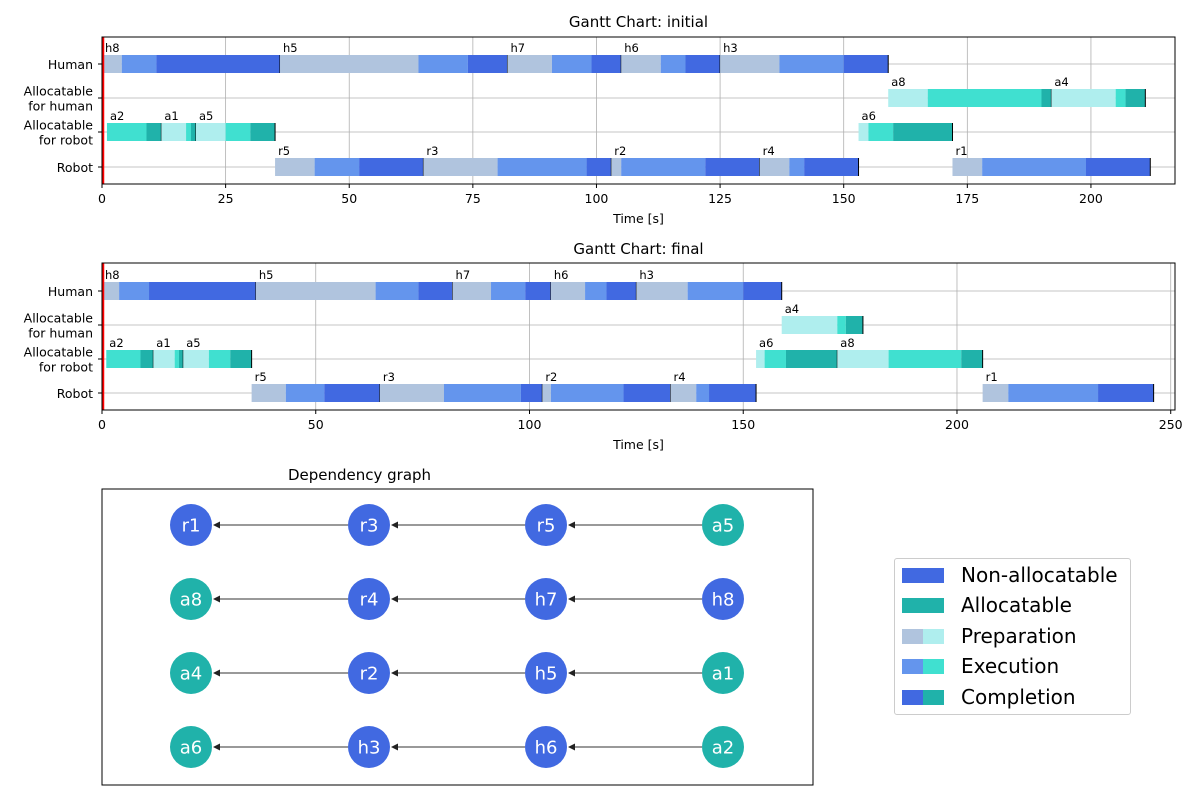 The height and width of the screenshot is (800, 1200). Describe the element at coordinates (546, 526) in the screenshot. I see `graph-node-label: r5` at that location.